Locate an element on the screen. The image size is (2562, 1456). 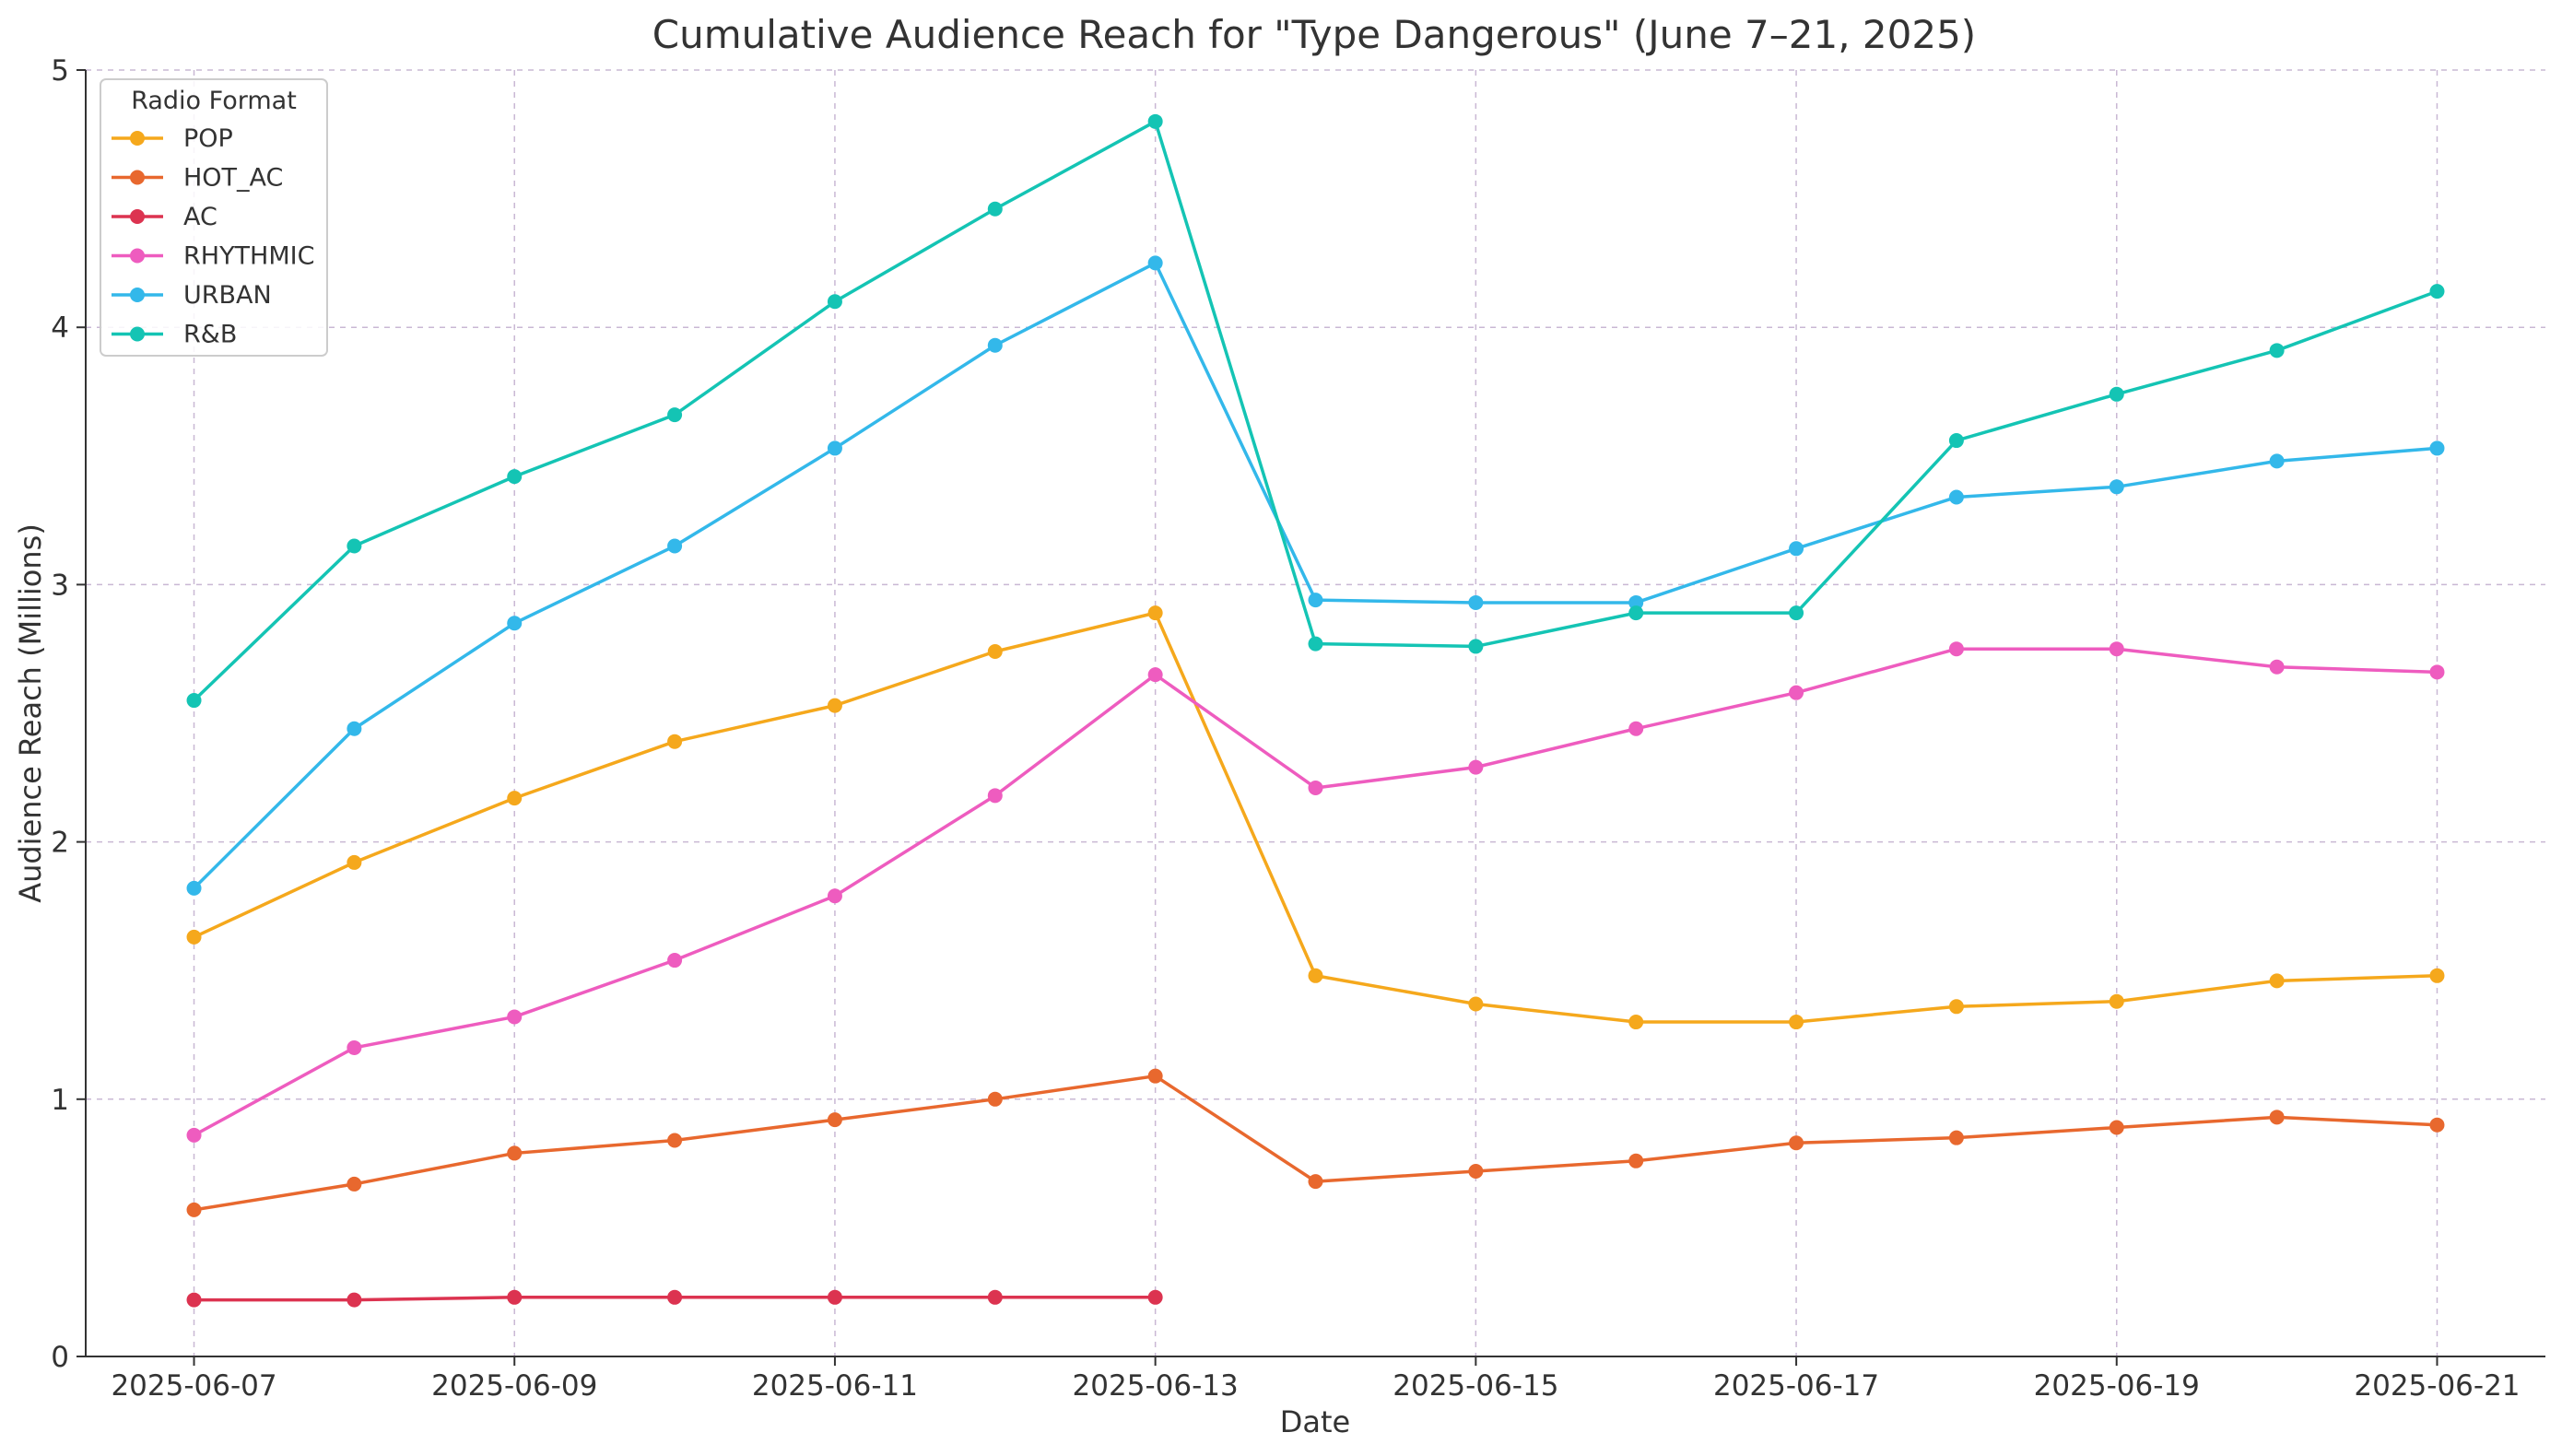
y-tick-label: 5 is located at coordinates (60, 71).